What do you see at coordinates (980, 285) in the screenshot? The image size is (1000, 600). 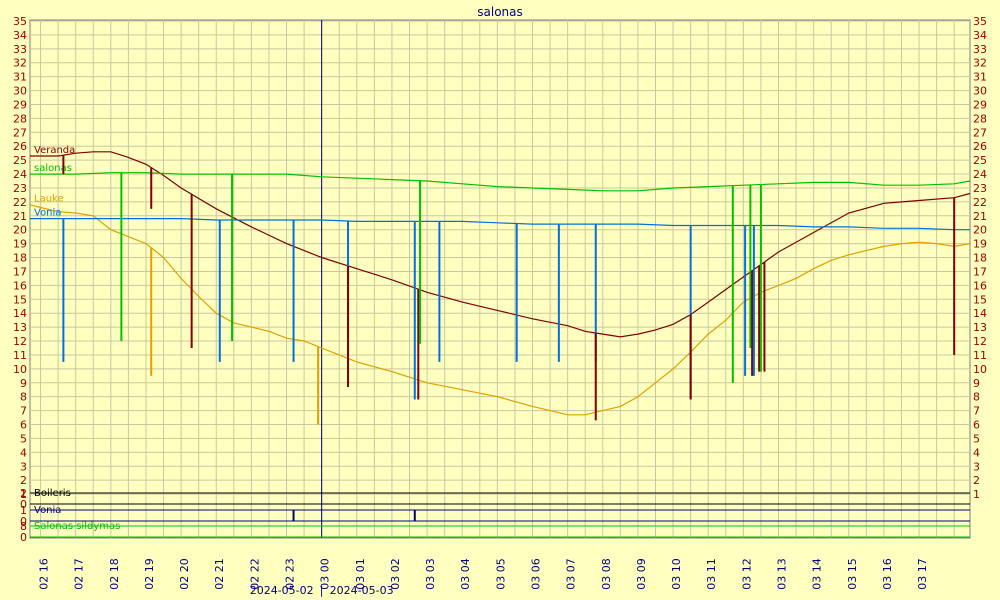 I see `y-tick-label-right: 16` at bounding box center [980, 285].